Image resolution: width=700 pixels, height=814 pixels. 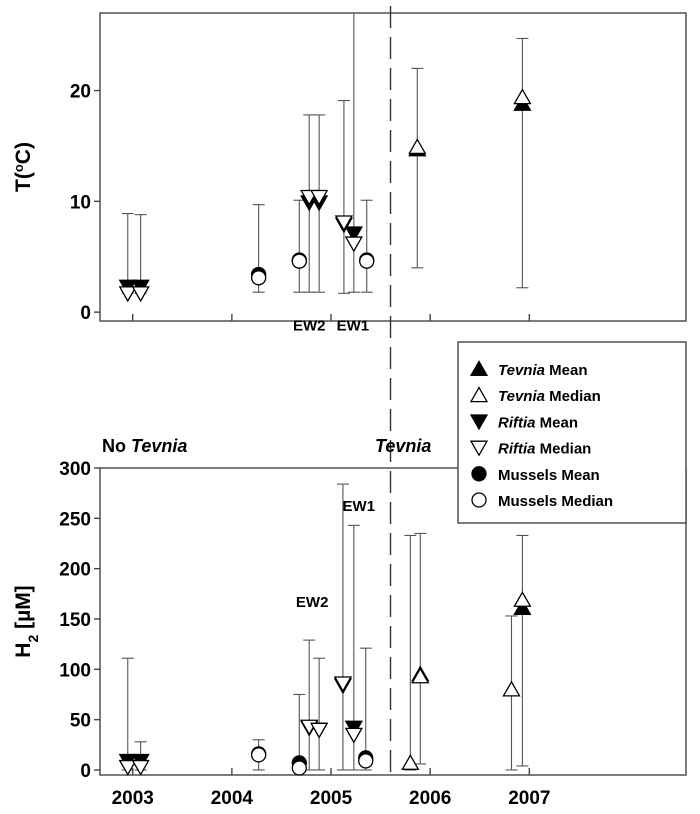 I want to click on bottom-ytick-label: 150, so click(x=75, y=620).